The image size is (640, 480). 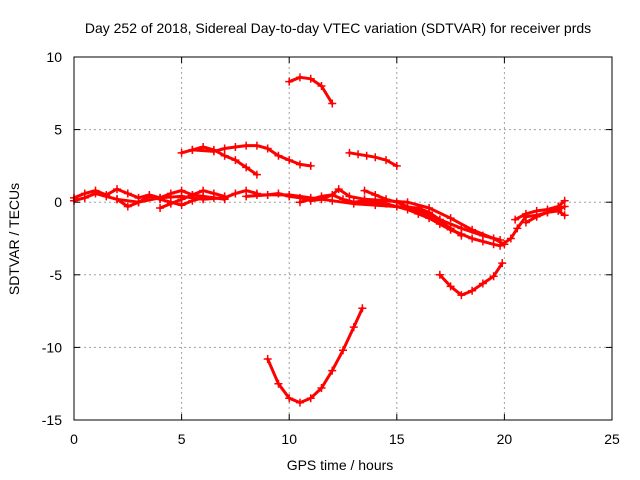 What do you see at coordinates (340, 465) in the screenshot?
I see `x-axis-label: GPS time / hours` at bounding box center [340, 465].